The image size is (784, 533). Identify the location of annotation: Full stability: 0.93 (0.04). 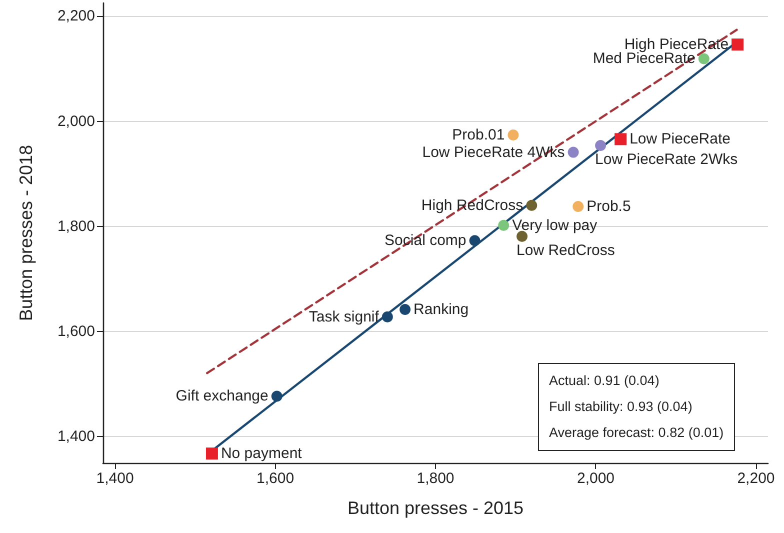
(621, 407).